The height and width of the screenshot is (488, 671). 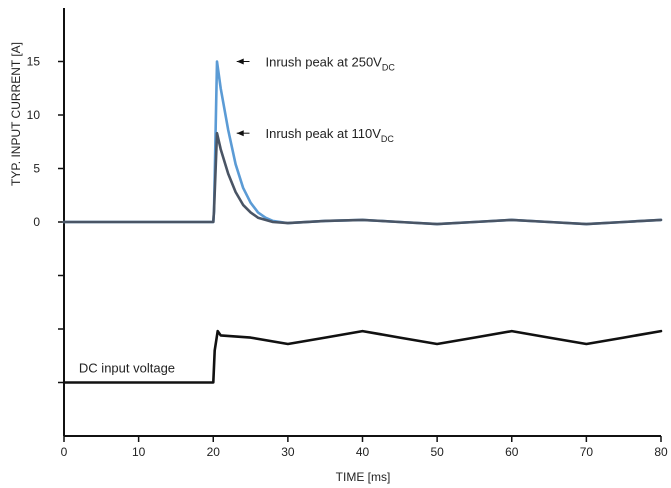 What do you see at coordinates (34, 115) in the screenshot?
I see `y-tick-label: 10` at bounding box center [34, 115].